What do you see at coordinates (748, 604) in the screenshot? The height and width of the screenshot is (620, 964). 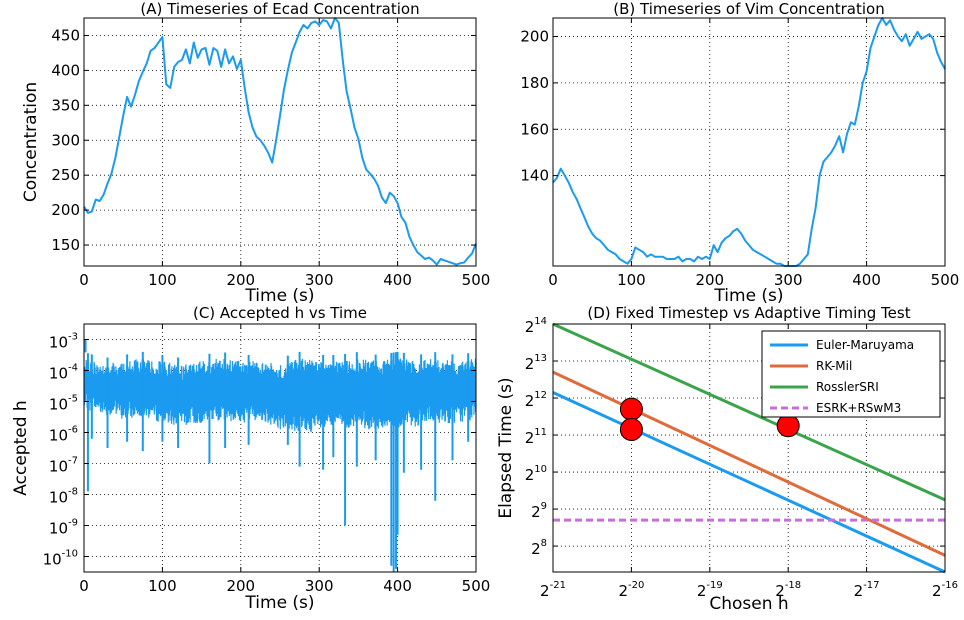 I see `panel-d-xlabel: Chosen h` at bounding box center [748, 604].